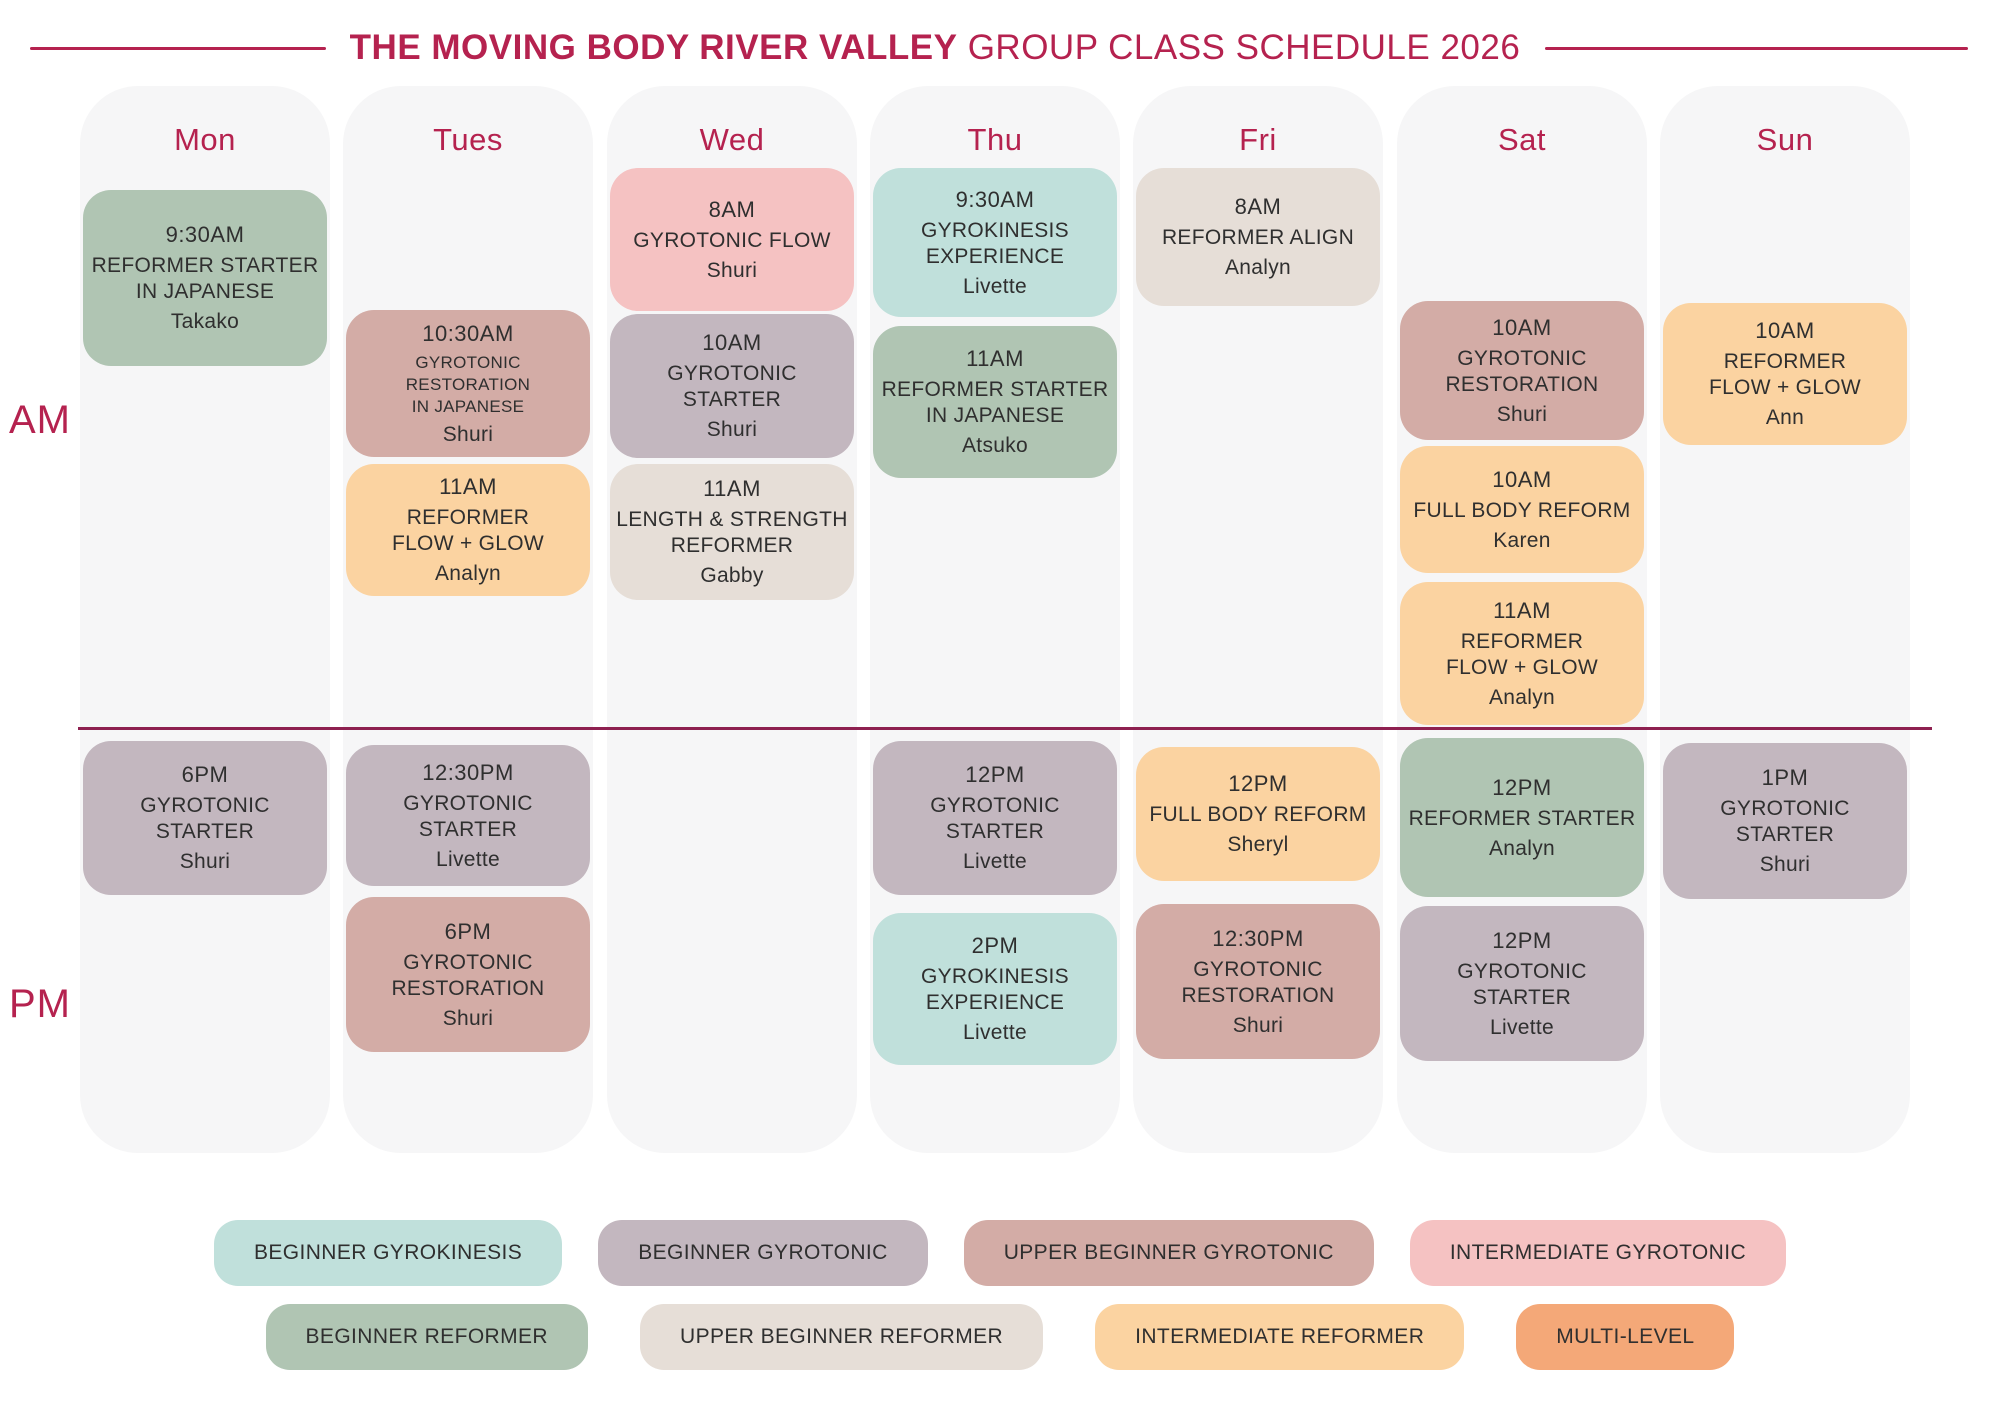 This screenshot has height=1414, width=2000. Describe the element at coordinates (1522, 139) in the screenshot. I see `day-header-sat: Sat` at that location.